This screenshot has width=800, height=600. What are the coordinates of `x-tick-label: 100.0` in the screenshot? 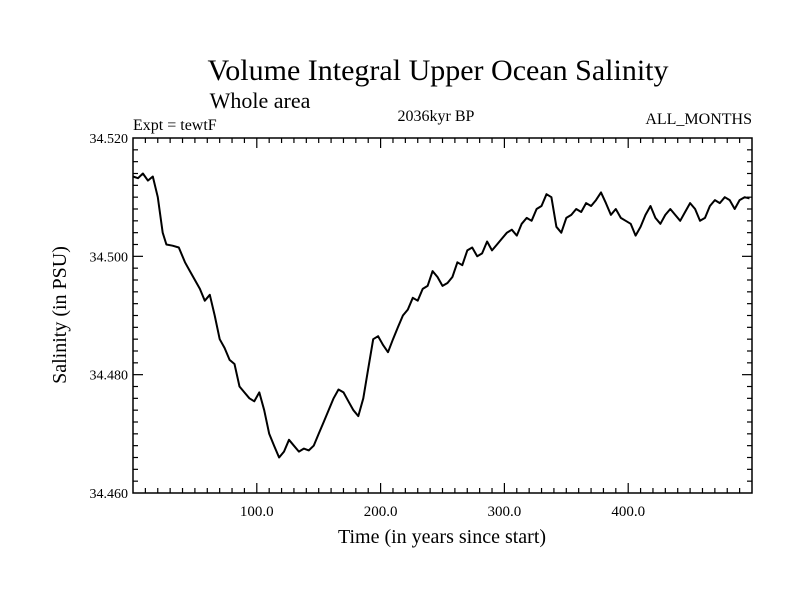 It's located at (257, 512).